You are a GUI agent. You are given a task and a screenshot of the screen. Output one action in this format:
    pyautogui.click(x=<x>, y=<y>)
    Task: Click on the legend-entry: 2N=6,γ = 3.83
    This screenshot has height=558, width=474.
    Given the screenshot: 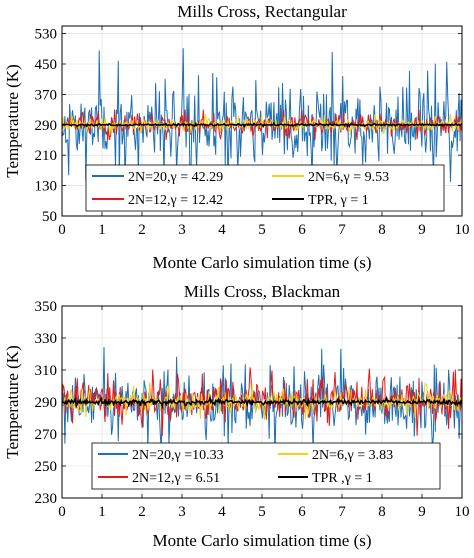 What is the action you would take?
    pyautogui.click(x=352, y=455)
    